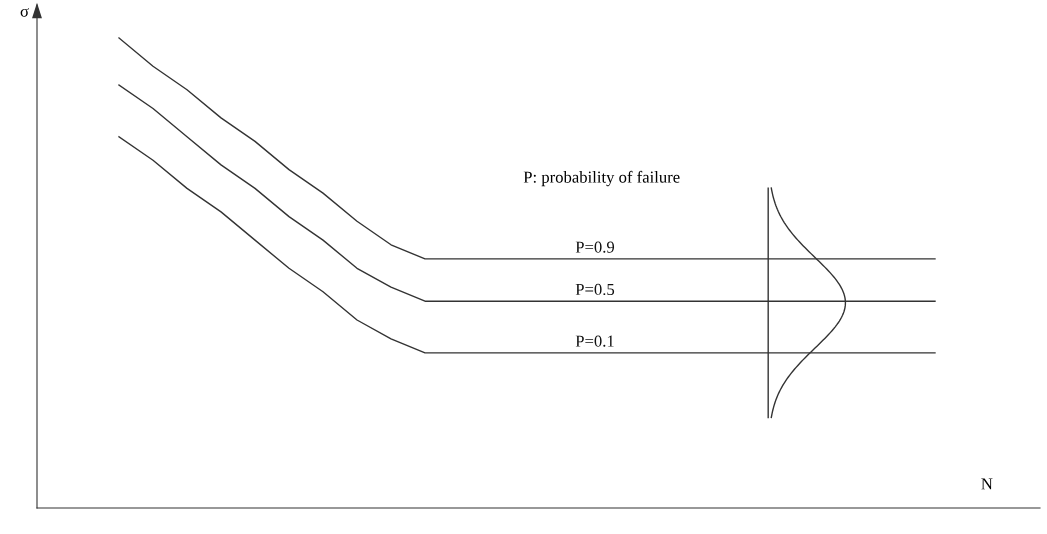  I want to click on y-axis-title: σ, so click(24, 12).